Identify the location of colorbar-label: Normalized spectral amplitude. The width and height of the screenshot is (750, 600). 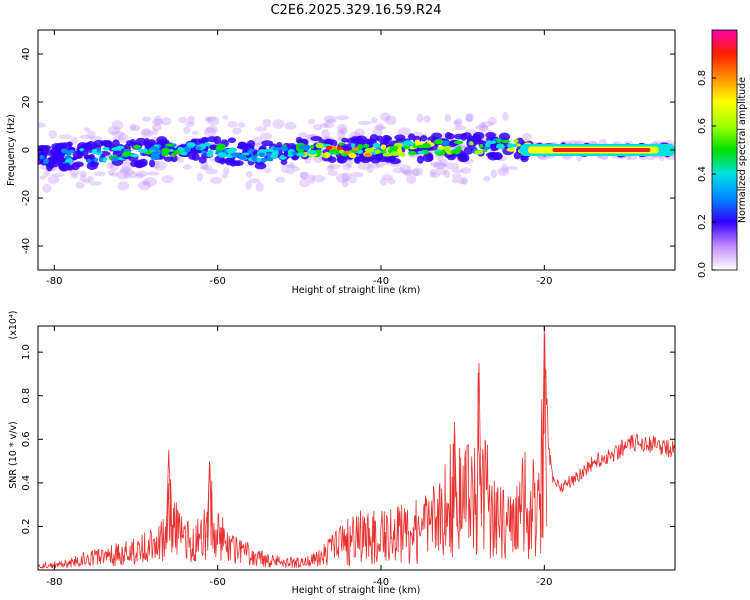
(742, 150).